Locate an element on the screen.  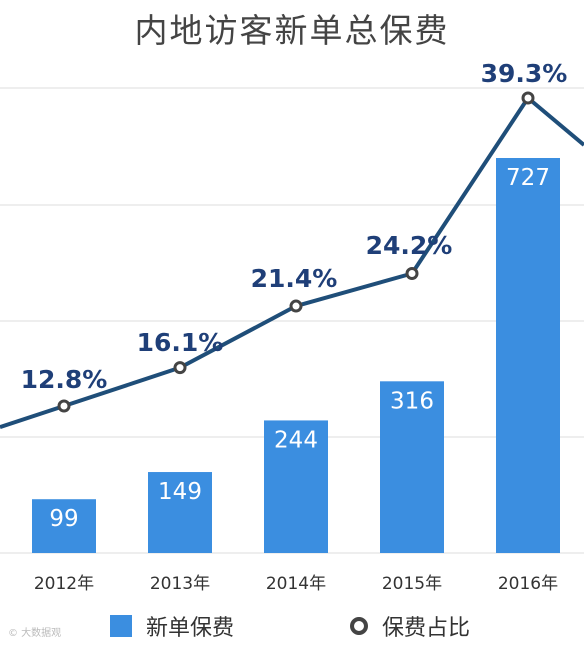
bar-value-label-0: 99 is located at coordinates (63, 519).